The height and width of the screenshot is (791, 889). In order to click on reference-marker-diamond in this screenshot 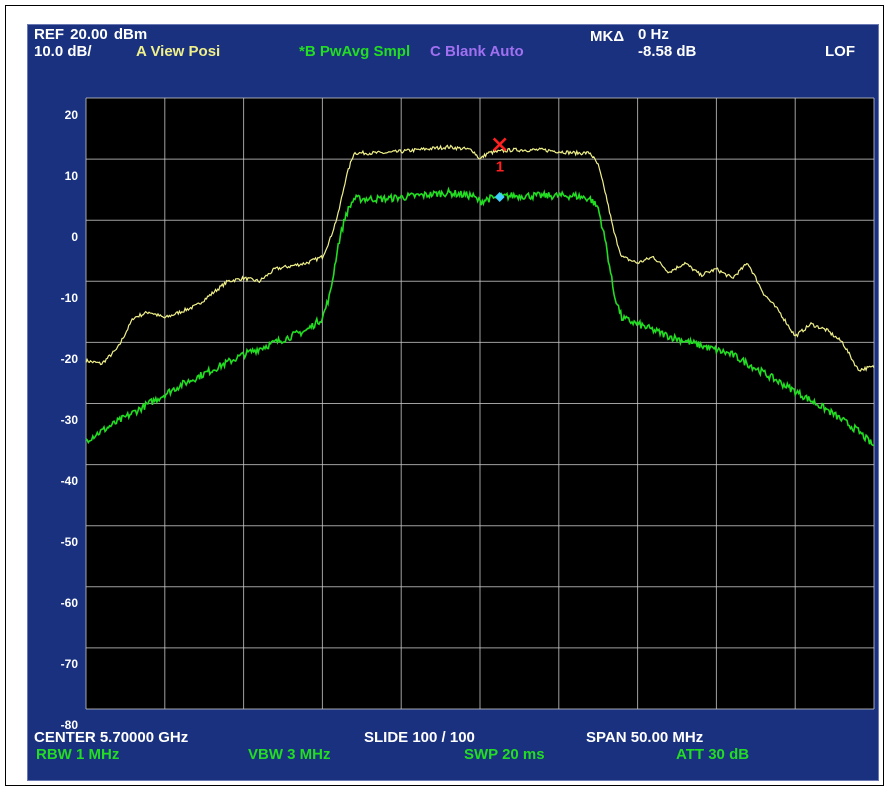, I will do `click(499, 196)`.